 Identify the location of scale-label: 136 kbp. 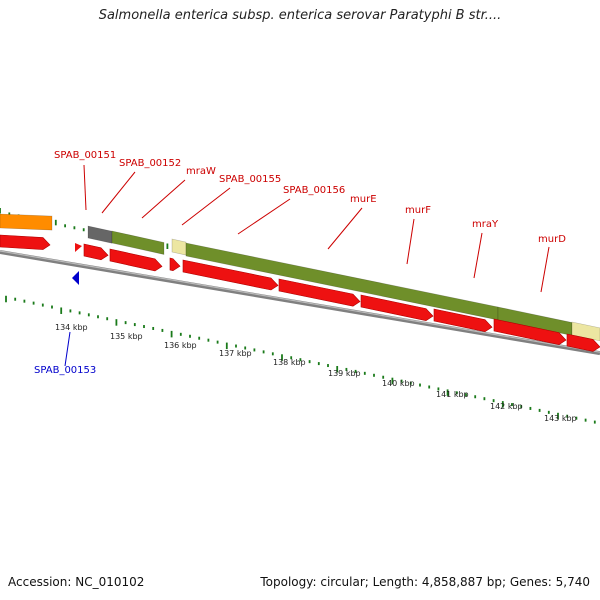
(180, 345).